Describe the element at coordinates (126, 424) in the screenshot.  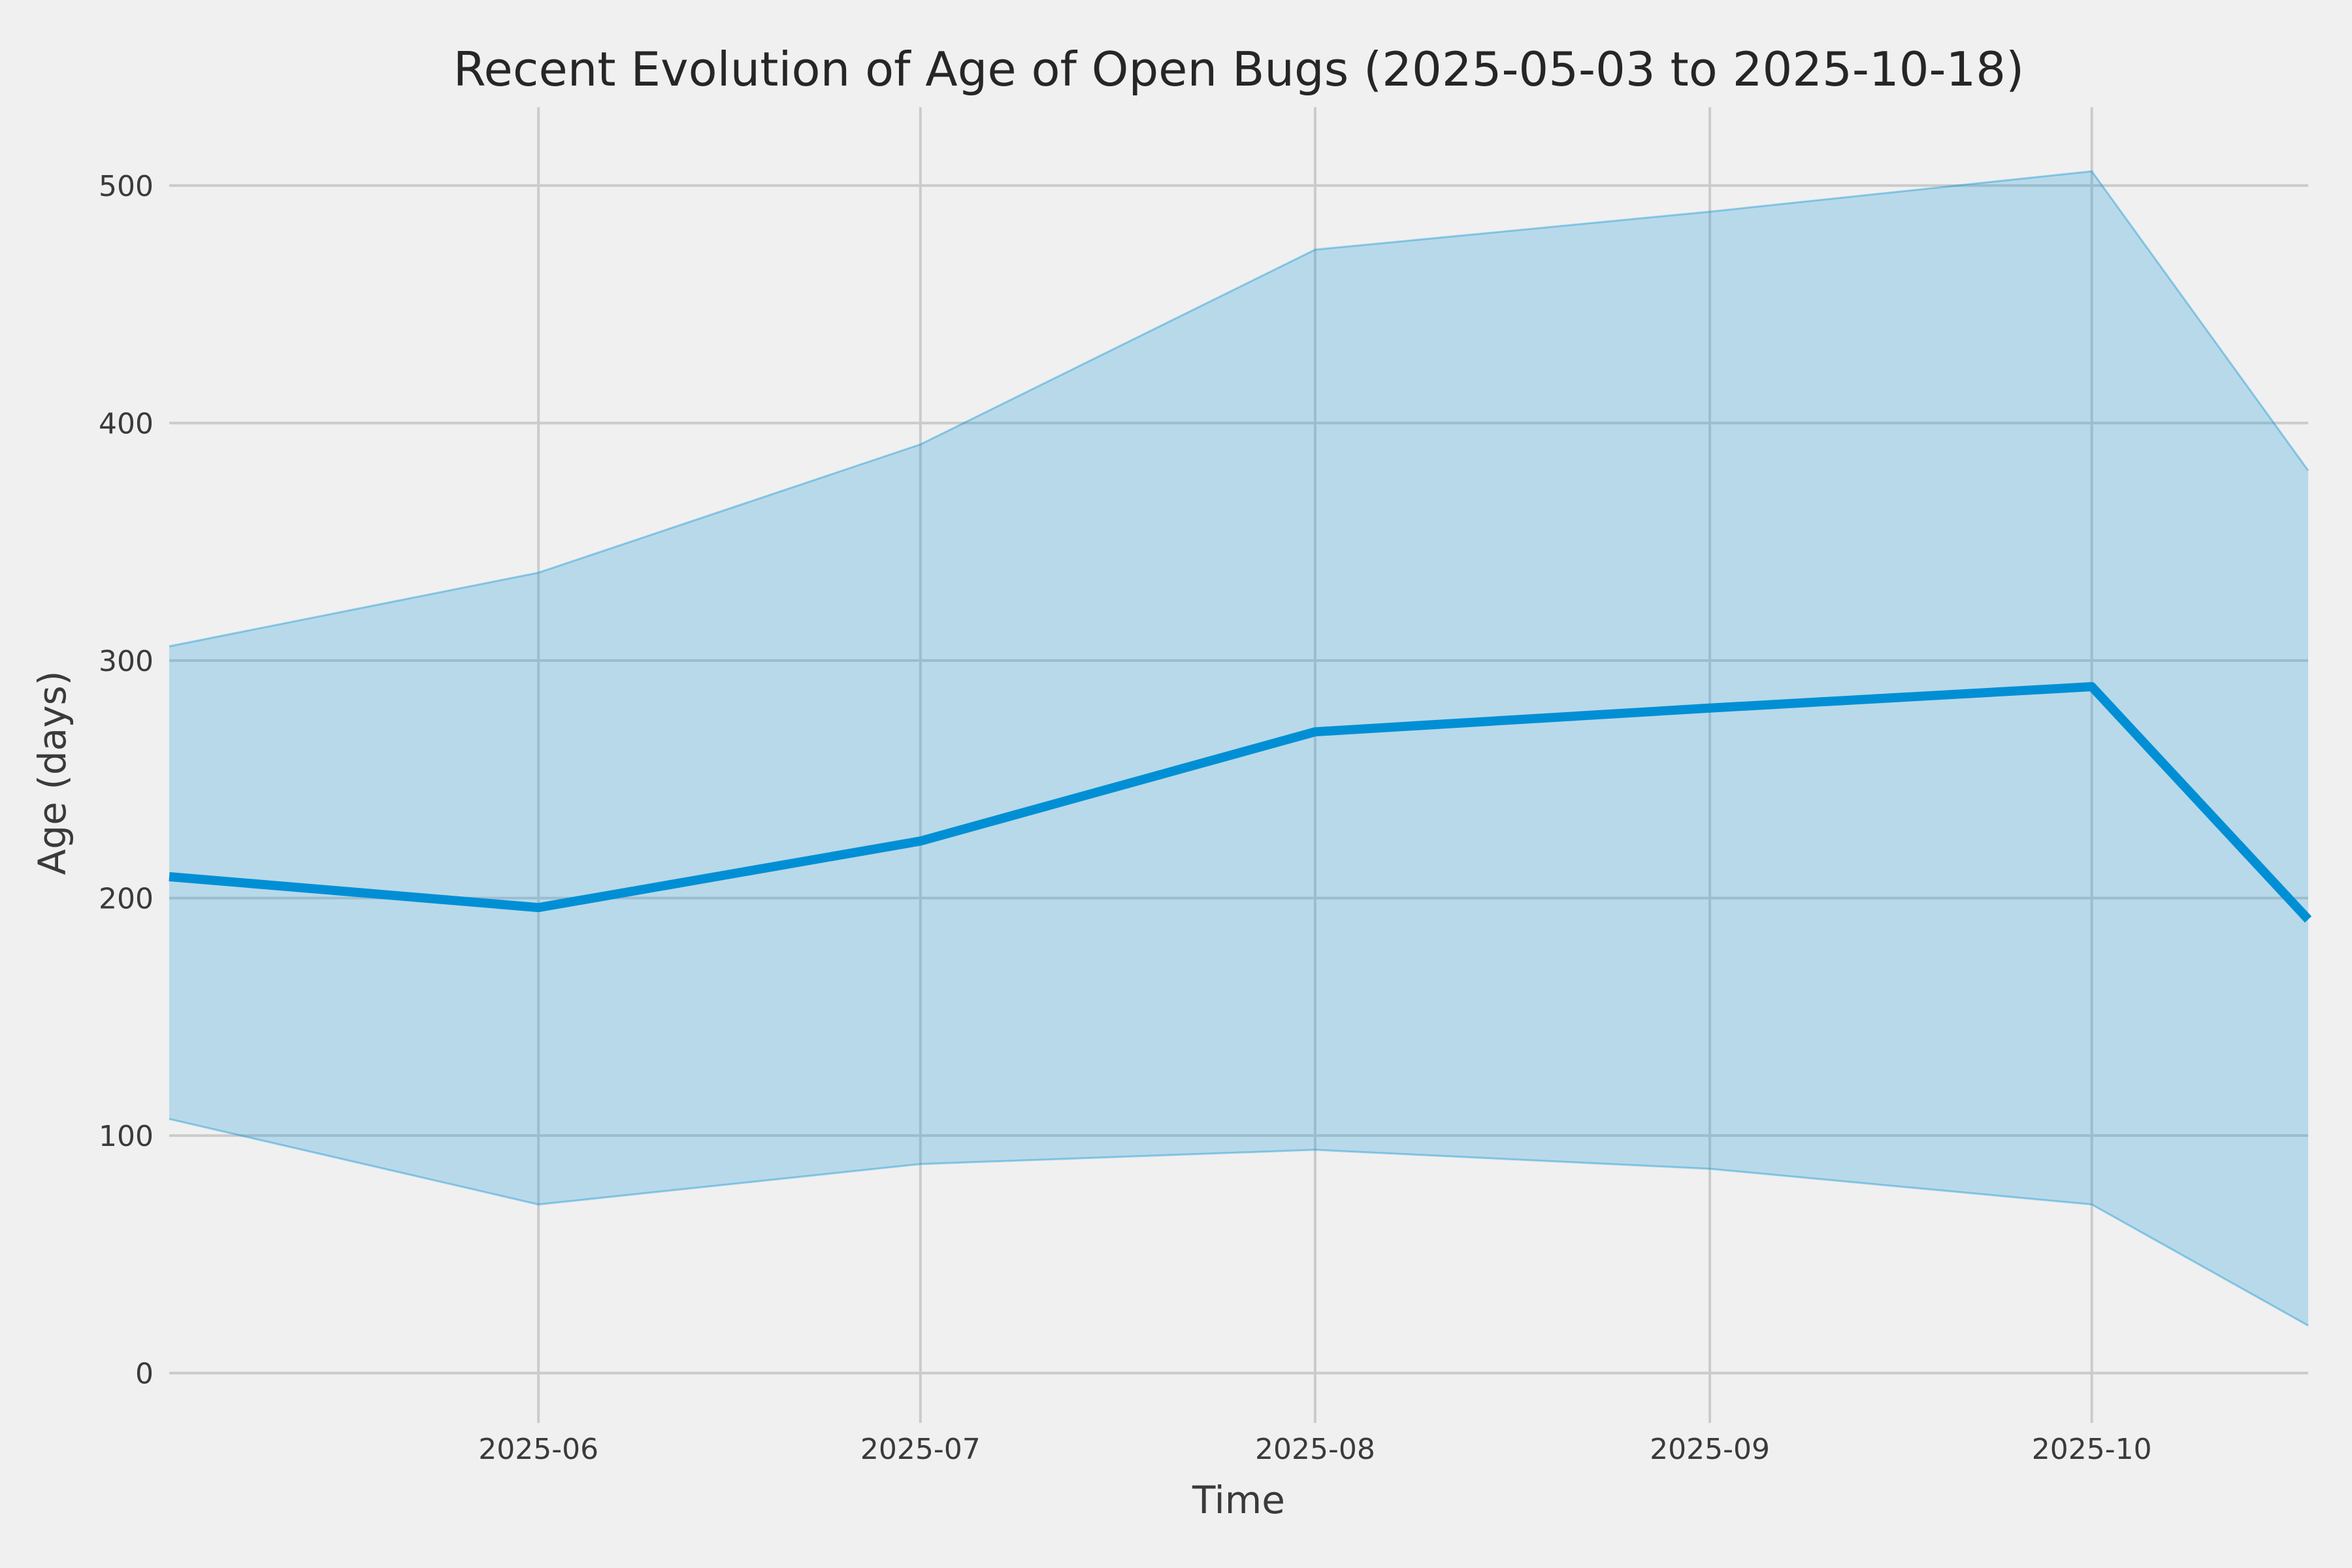
I see `y-tick-400: 400` at that location.